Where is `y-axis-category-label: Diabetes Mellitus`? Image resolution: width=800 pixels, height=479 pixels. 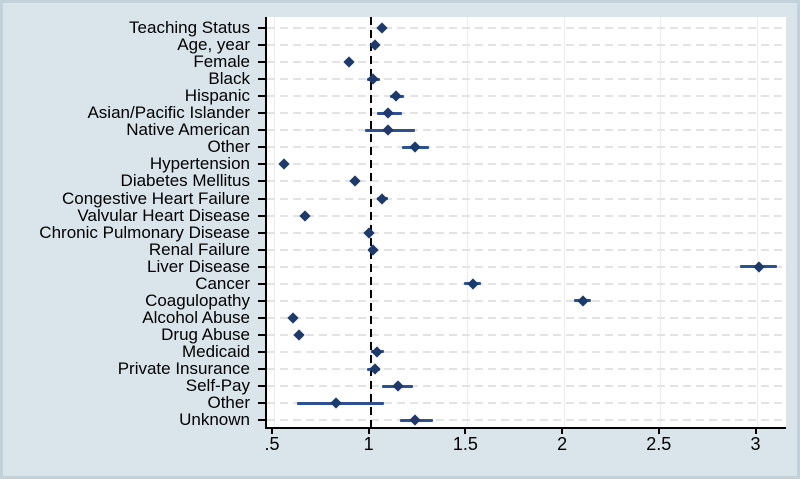 y-axis-category-label: Diabetes Mellitus is located at coordinates (185, 181).